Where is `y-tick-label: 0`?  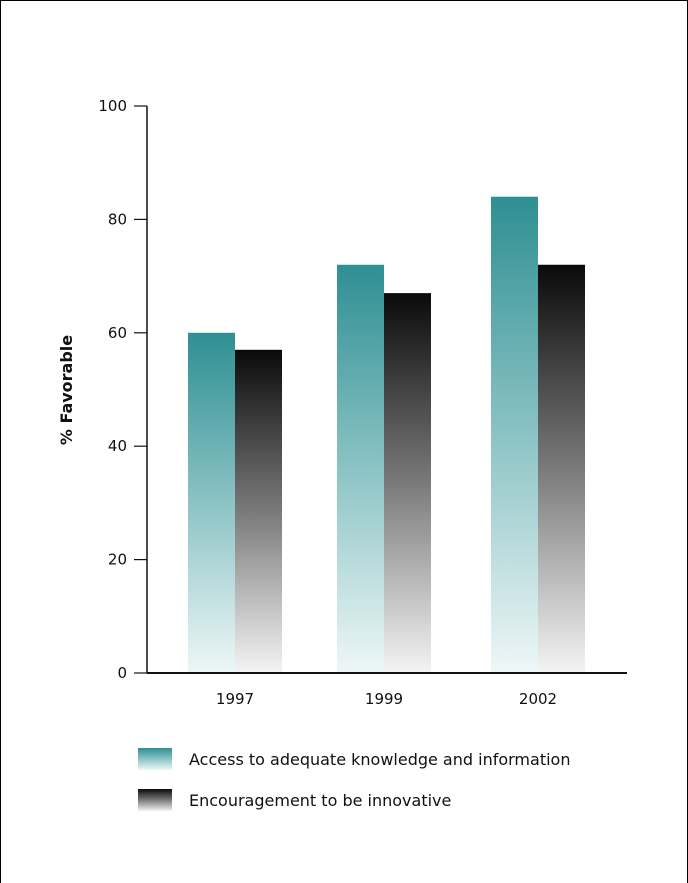 y-tick-label: 0 is located at coordinates (122, 673).